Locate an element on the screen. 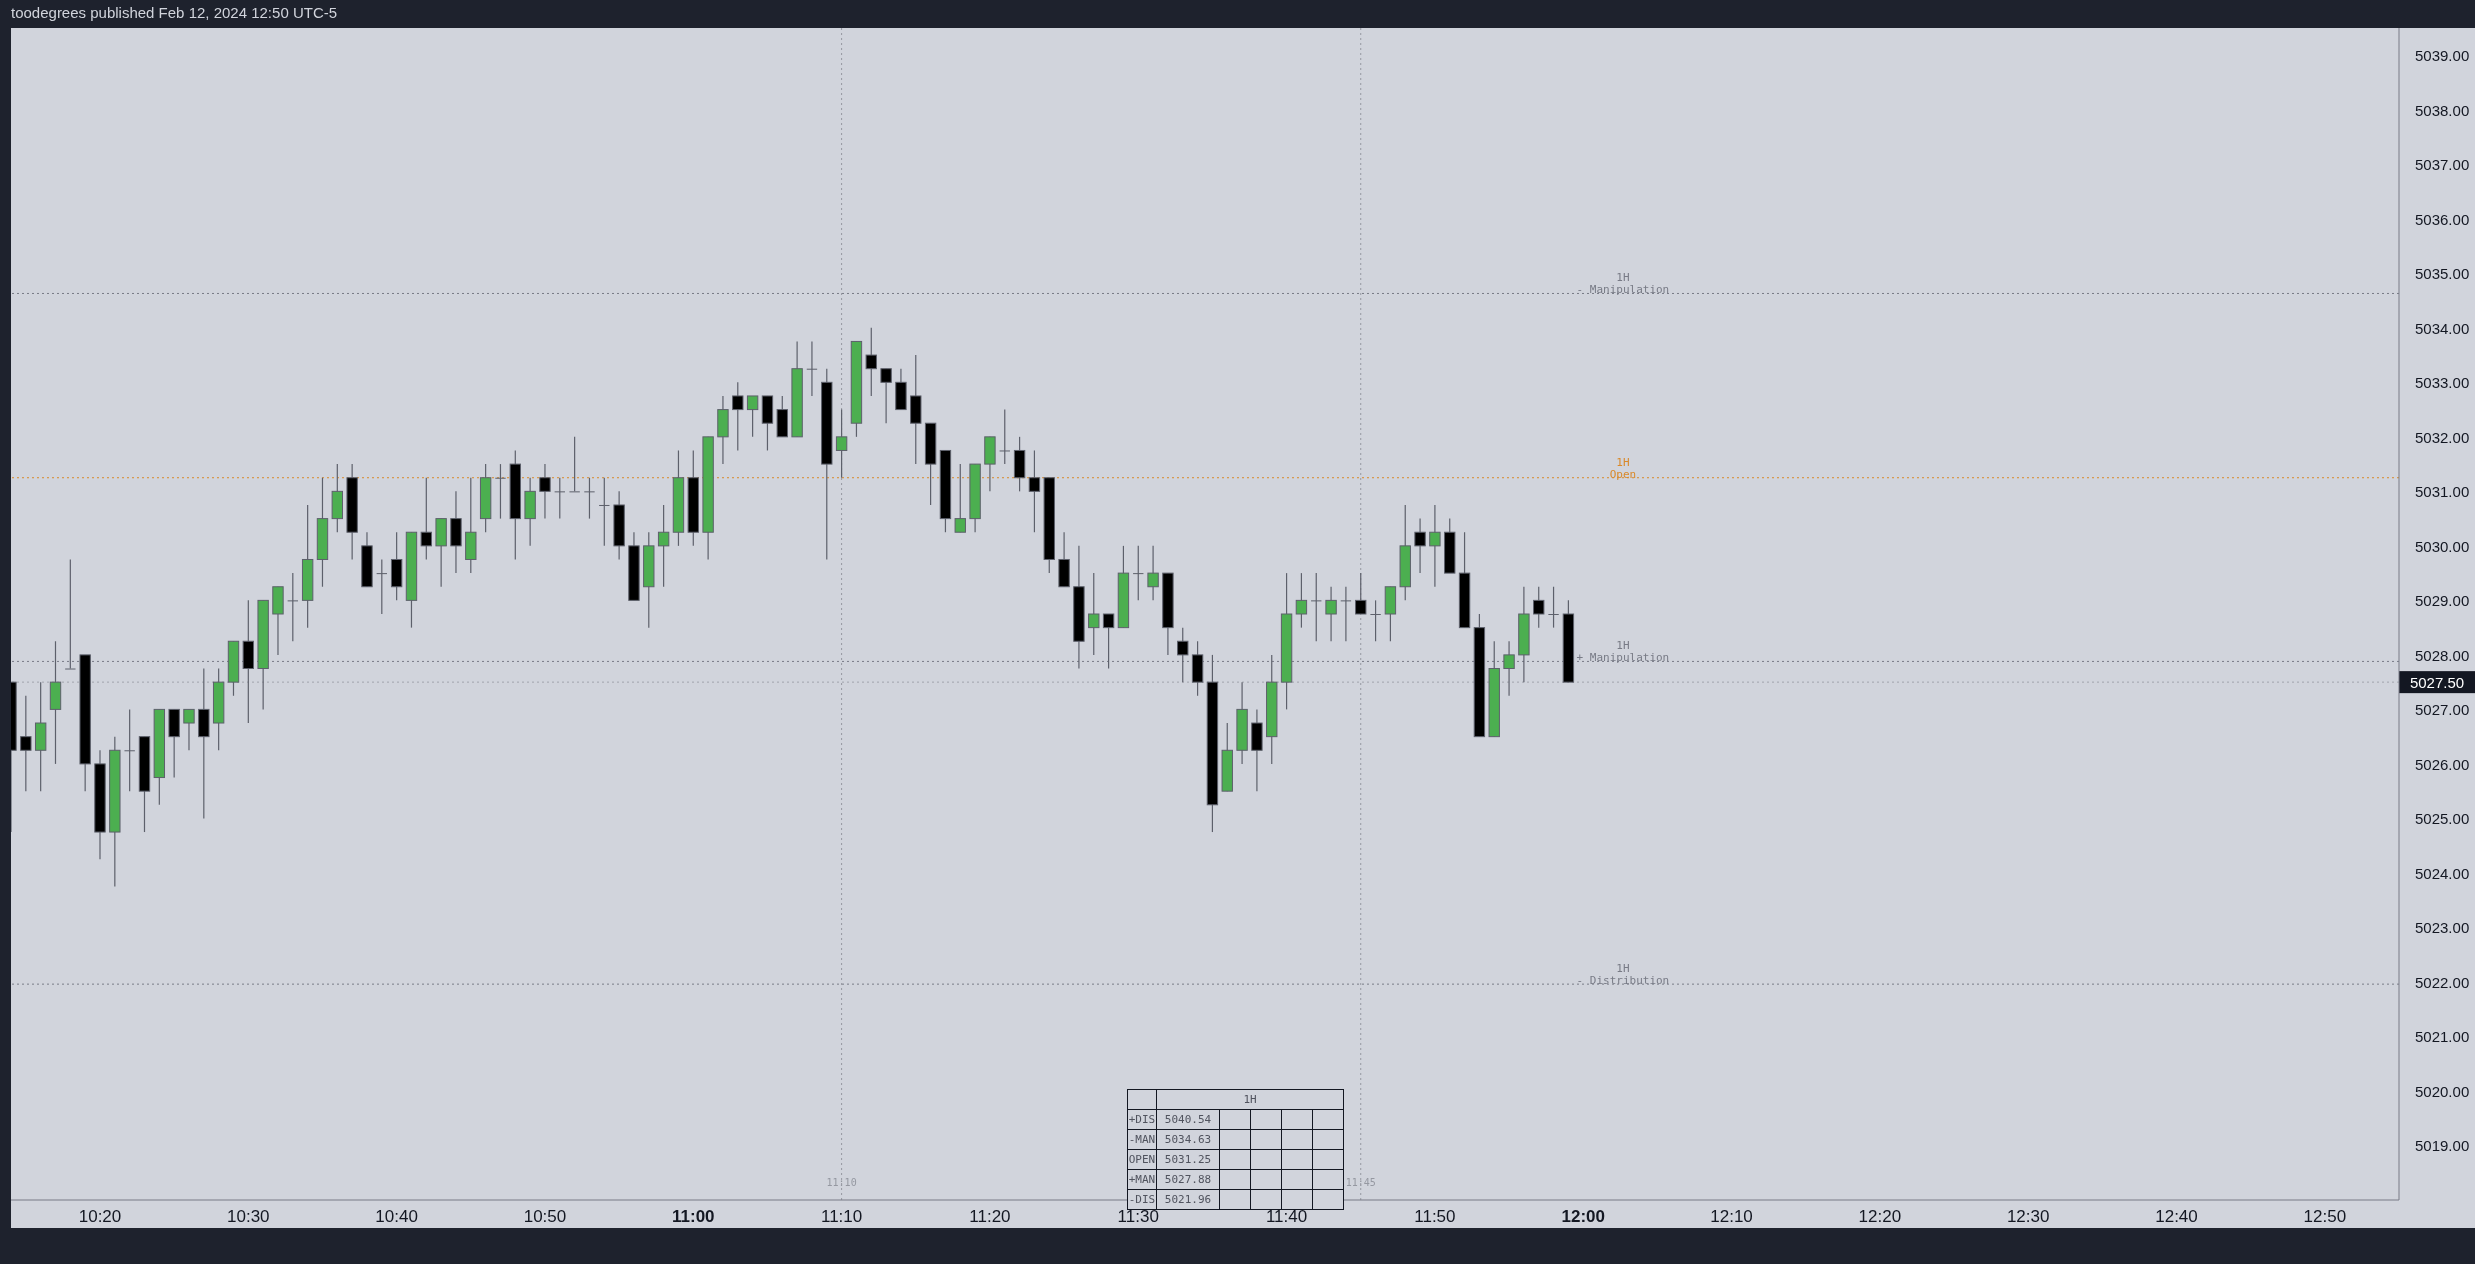 The width and height of the screenshot is (2475, 1264). y-tick-label: 5019.00 is located at coordinates (2442, 1146).